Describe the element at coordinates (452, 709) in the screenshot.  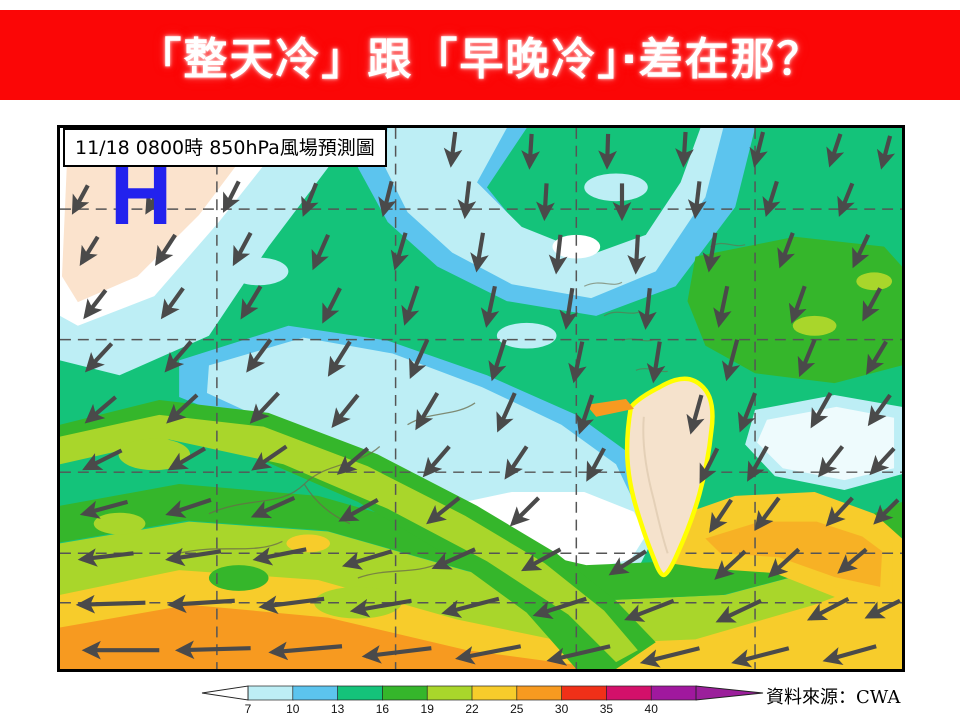
I see `colorbar-tick-labels: 7 10 13 16 19 22 25 30 35 40` at that location.